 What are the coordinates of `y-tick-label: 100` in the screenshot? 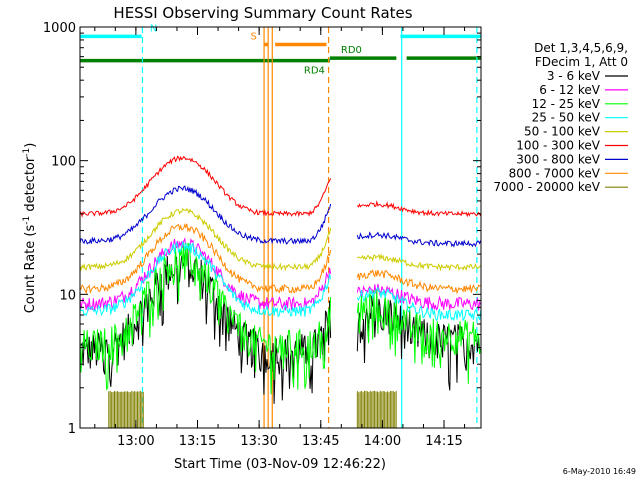 It's located at (63, 162).